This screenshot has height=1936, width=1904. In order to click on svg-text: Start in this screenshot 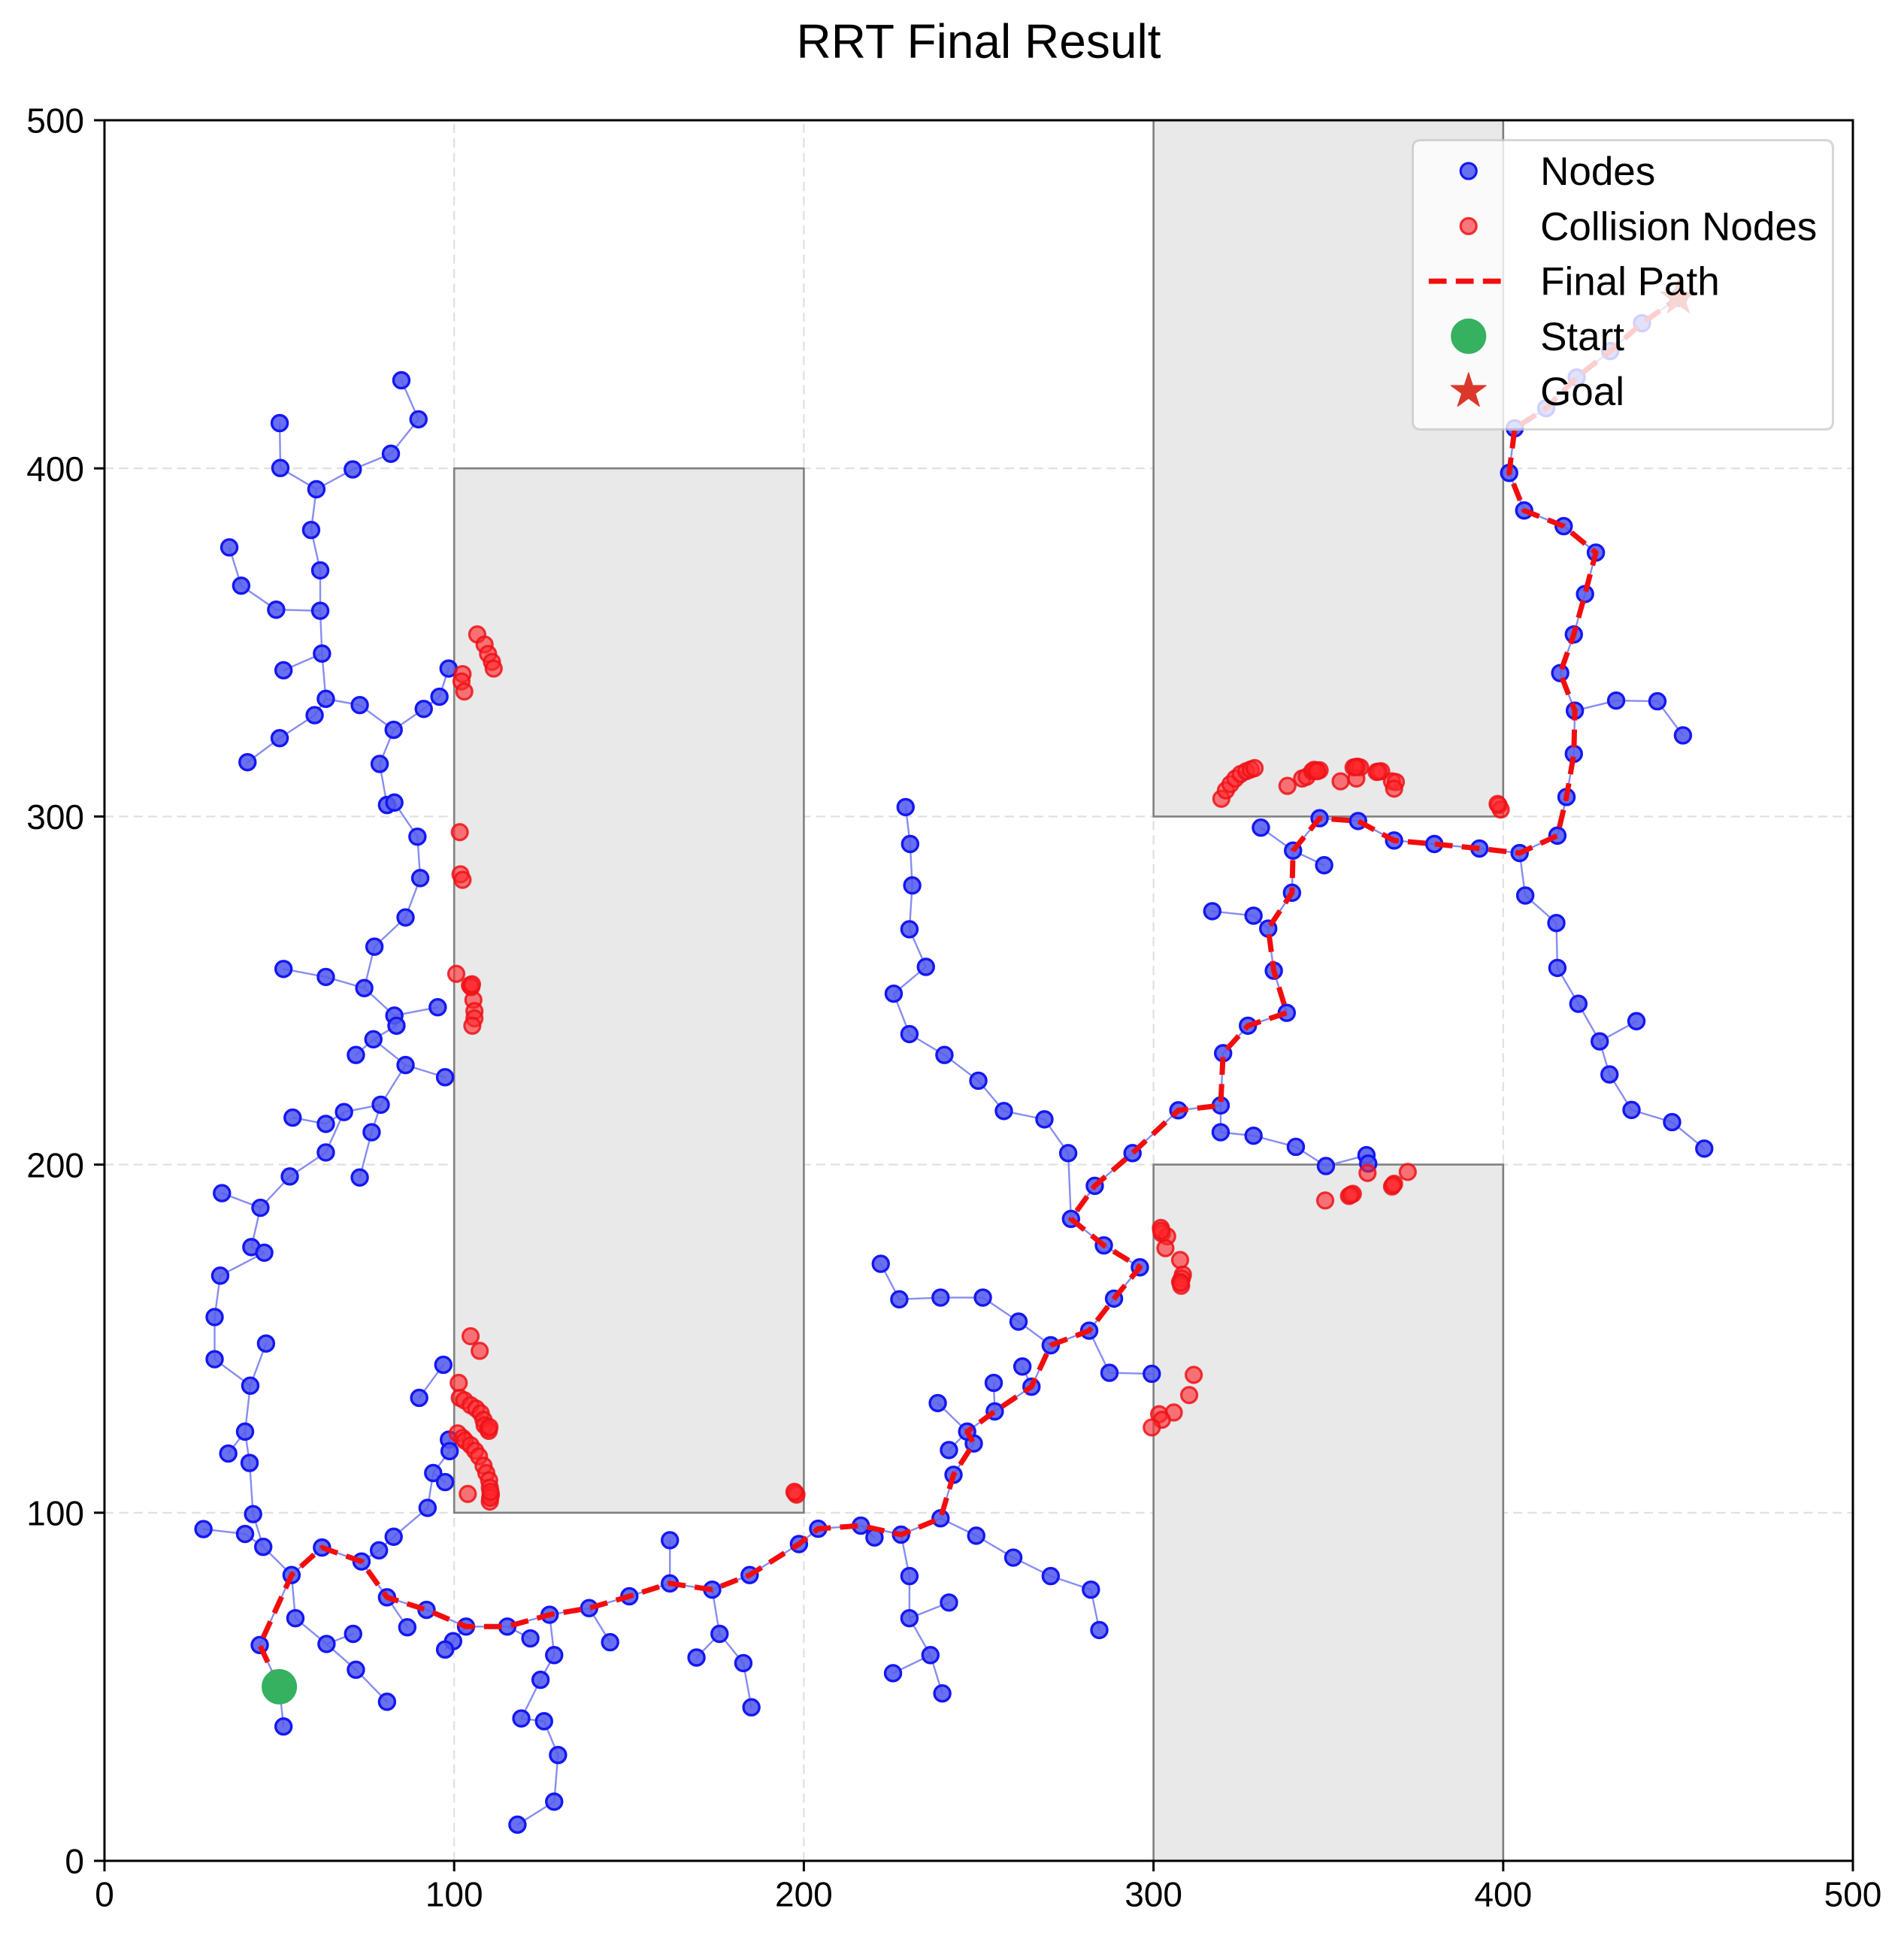, I will do `click(1582, 337)`.